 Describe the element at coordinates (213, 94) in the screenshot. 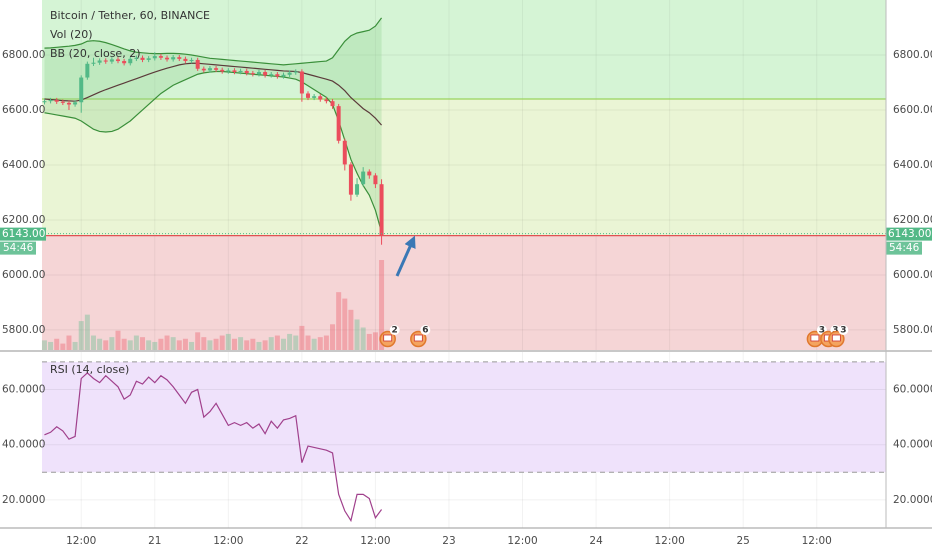

I see `bb-middle` at that location.